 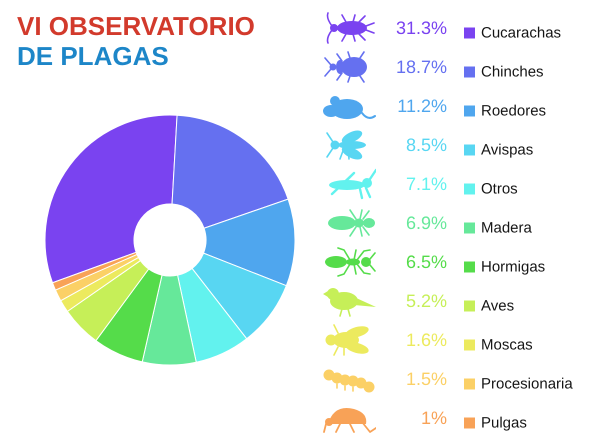 What do you see at coordinates (513, 111) in the screenshot?
I see `legend-label: Roedores` at bounding box center [513, 111].